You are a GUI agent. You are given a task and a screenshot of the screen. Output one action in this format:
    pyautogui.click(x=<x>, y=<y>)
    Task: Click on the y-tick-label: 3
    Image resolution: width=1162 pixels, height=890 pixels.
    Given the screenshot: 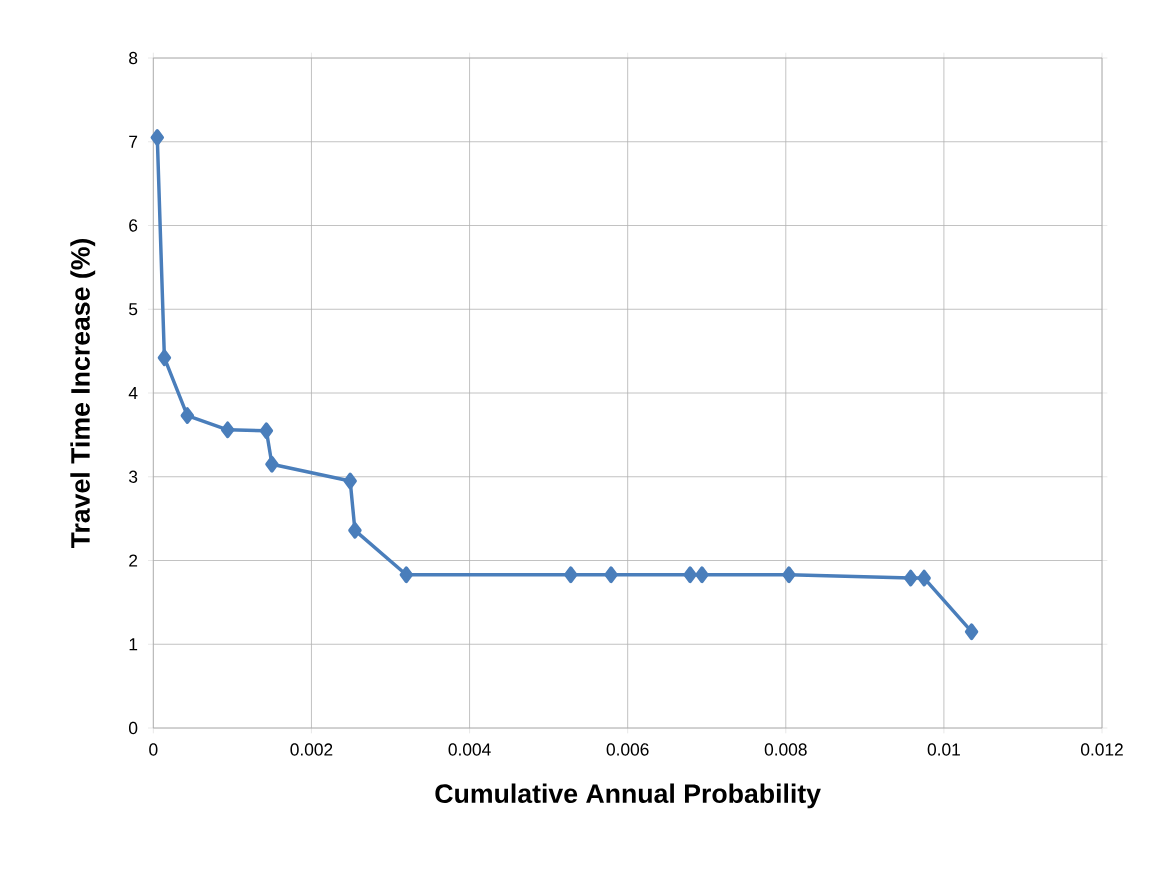 What is the action you would take?
    pyautogui.click(x=133, y=476)
    